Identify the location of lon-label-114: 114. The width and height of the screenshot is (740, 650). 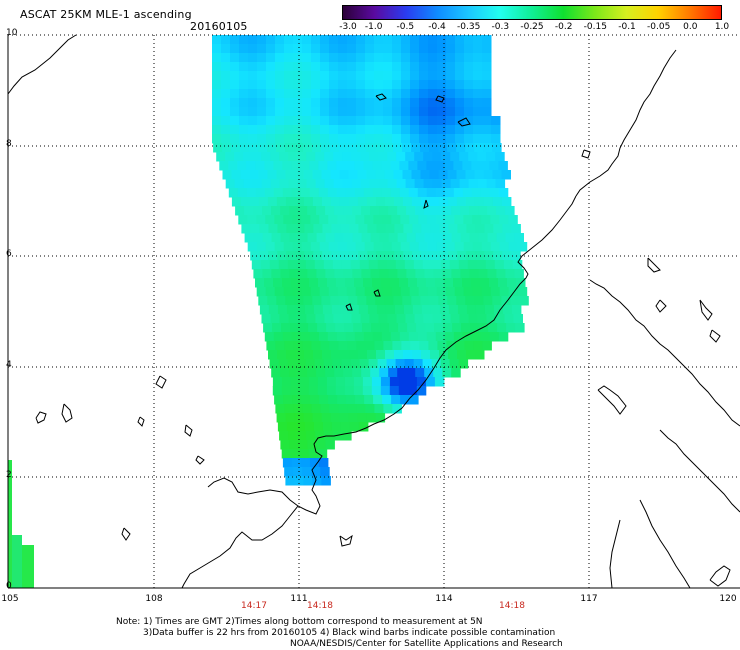
(444, 599).